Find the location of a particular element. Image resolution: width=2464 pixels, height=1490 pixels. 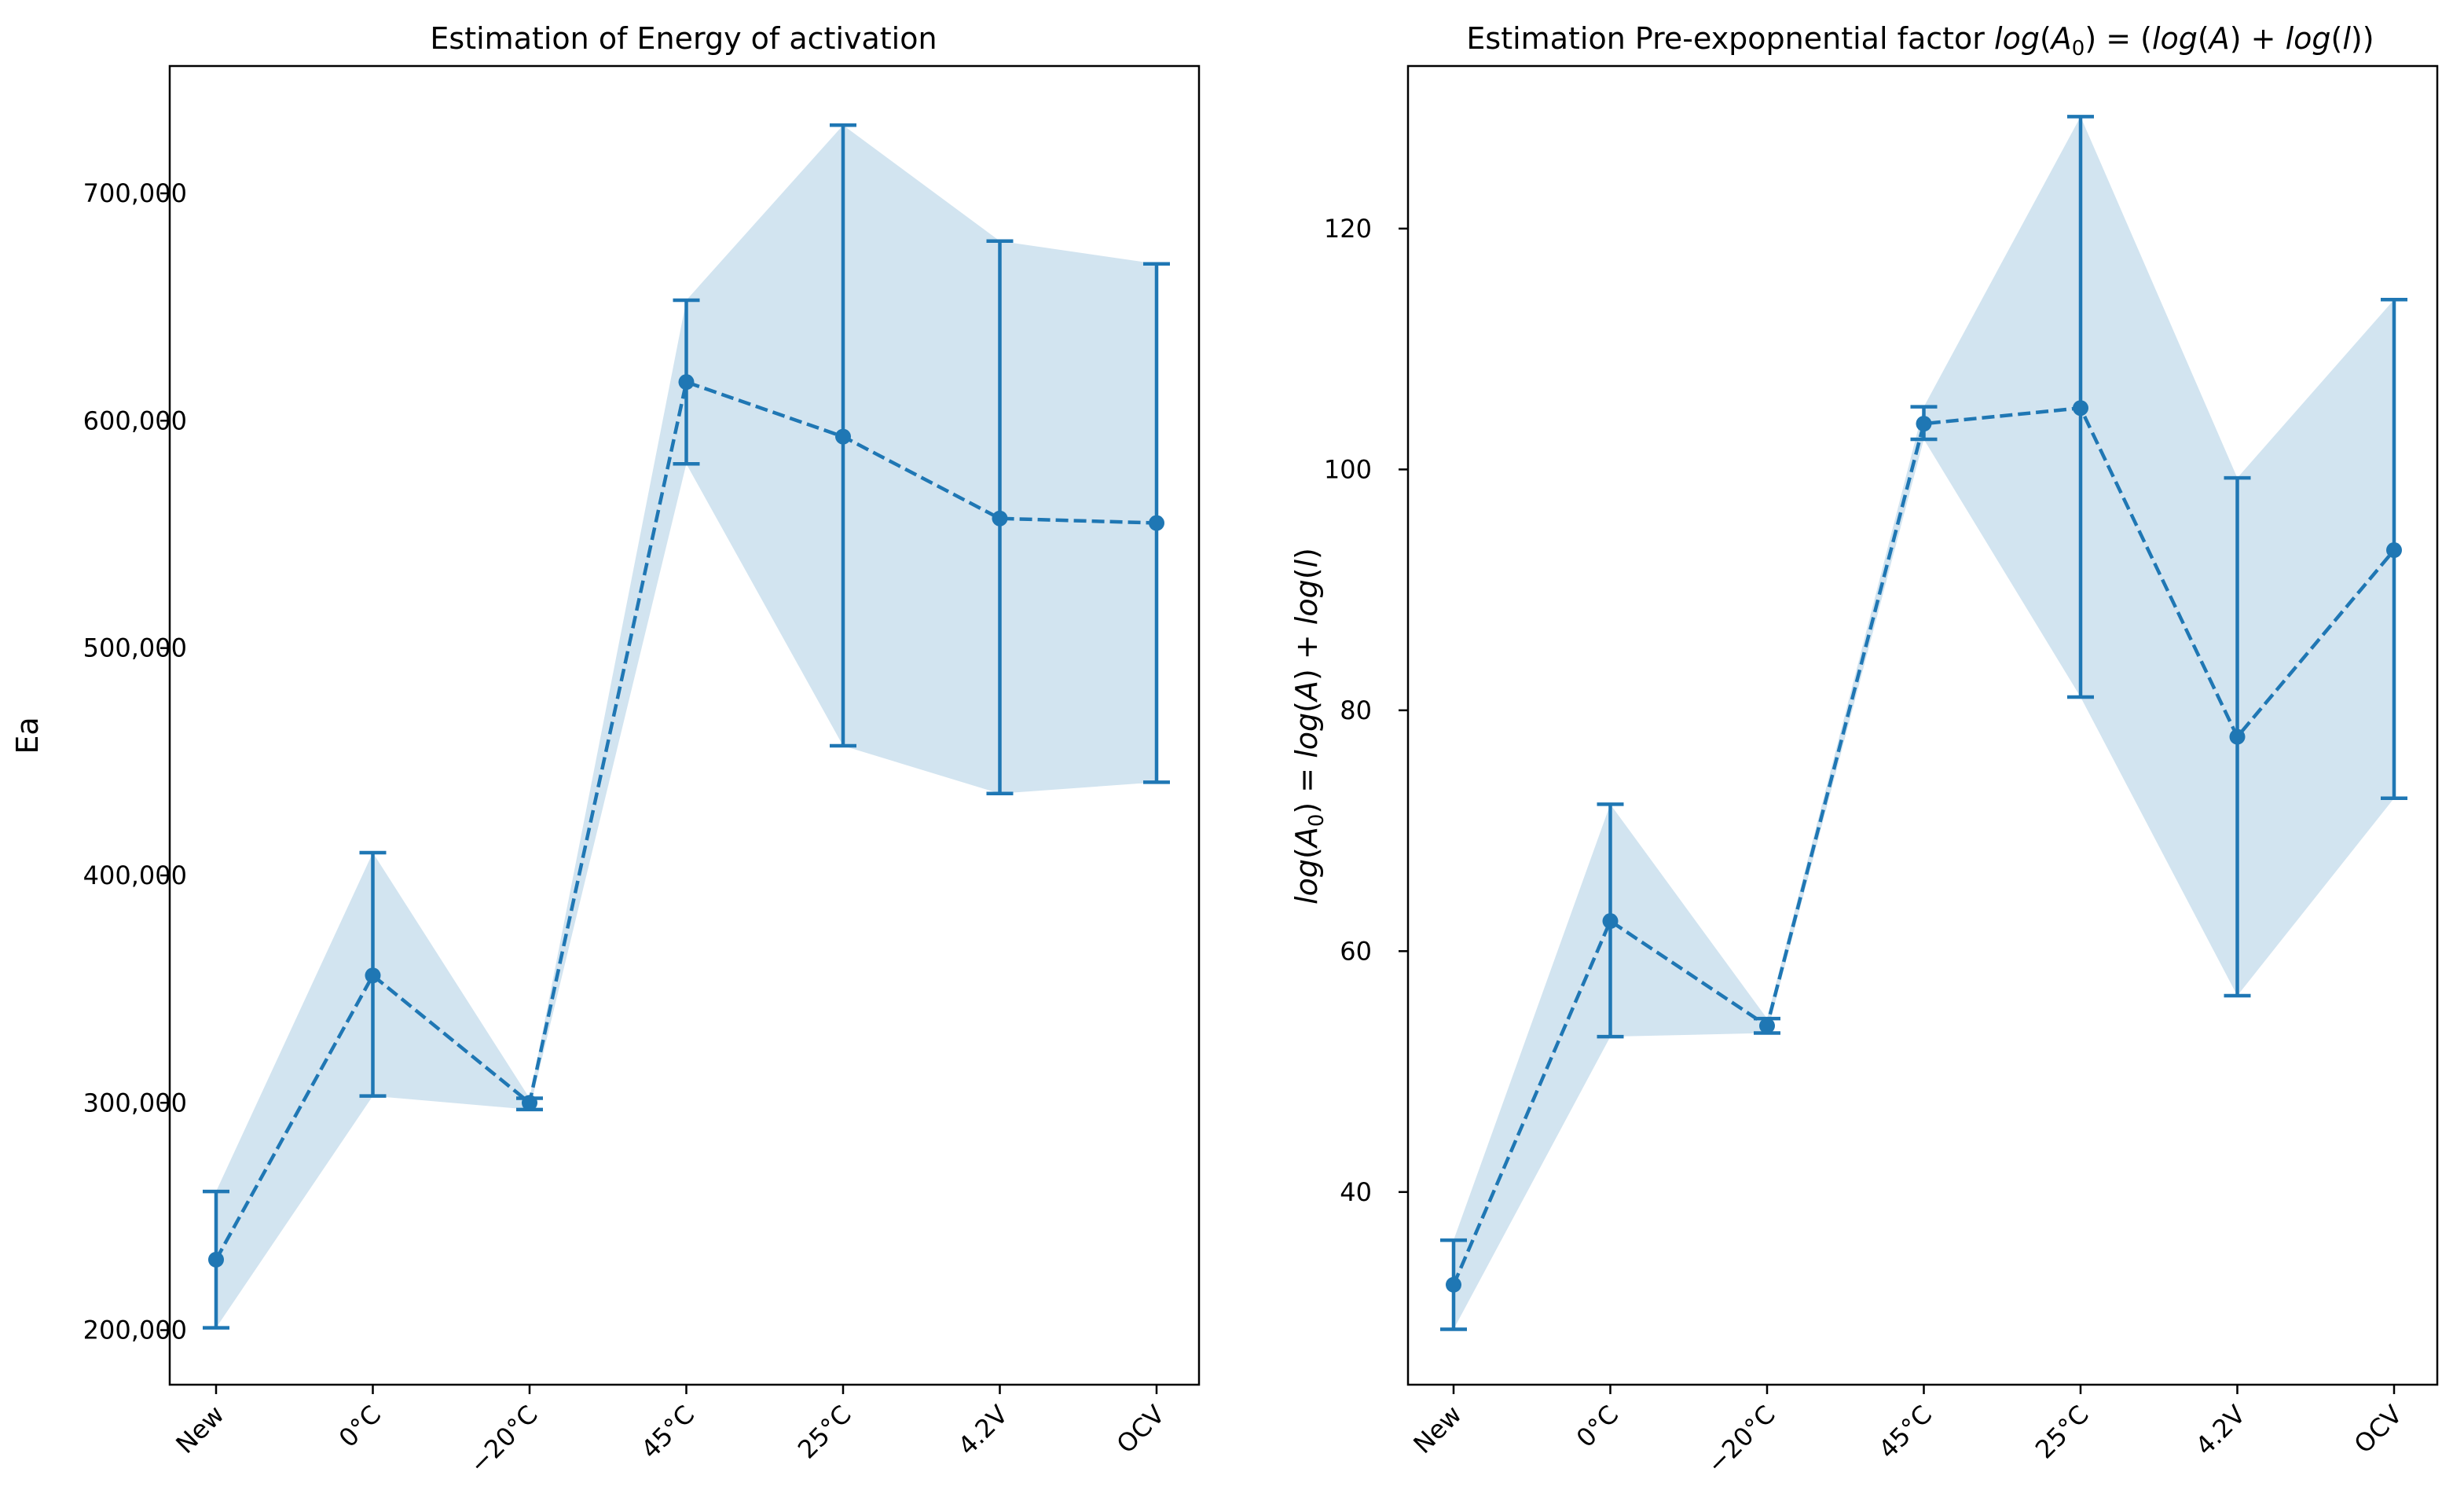

chart-title: Estimation of Energy of activation is located at coordinates (683, 38).